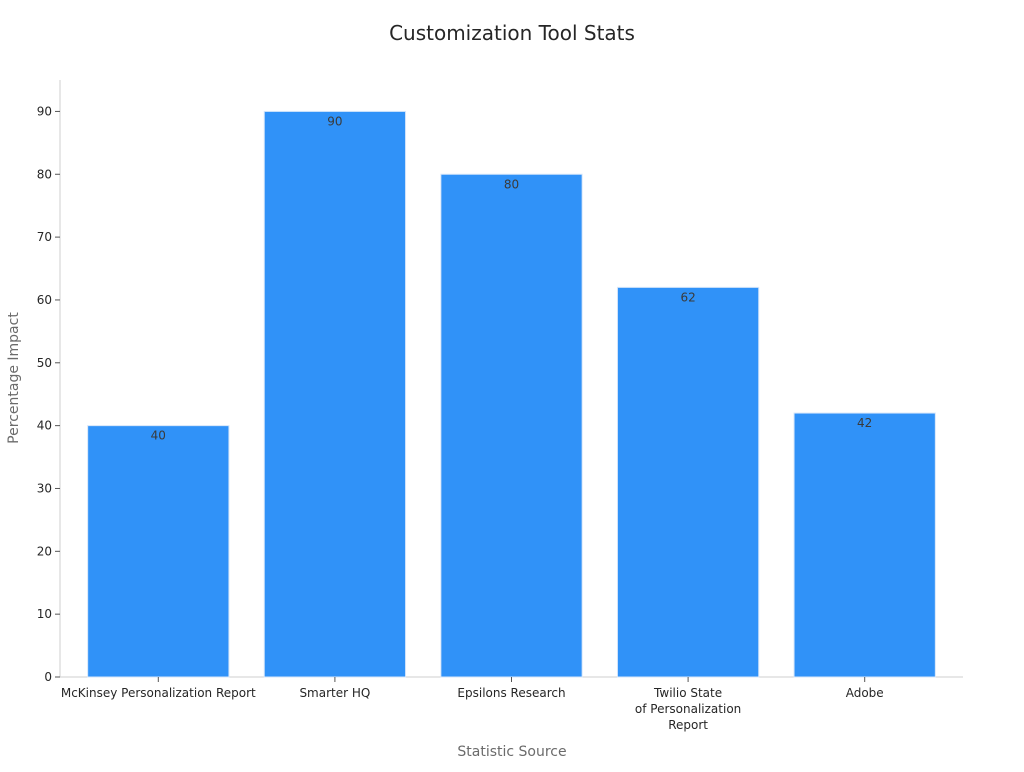 Image resolution: width=1024 pixels, height=772 pixels. I want to click on x-axis-title: Statistic Source, so click(511, 752).